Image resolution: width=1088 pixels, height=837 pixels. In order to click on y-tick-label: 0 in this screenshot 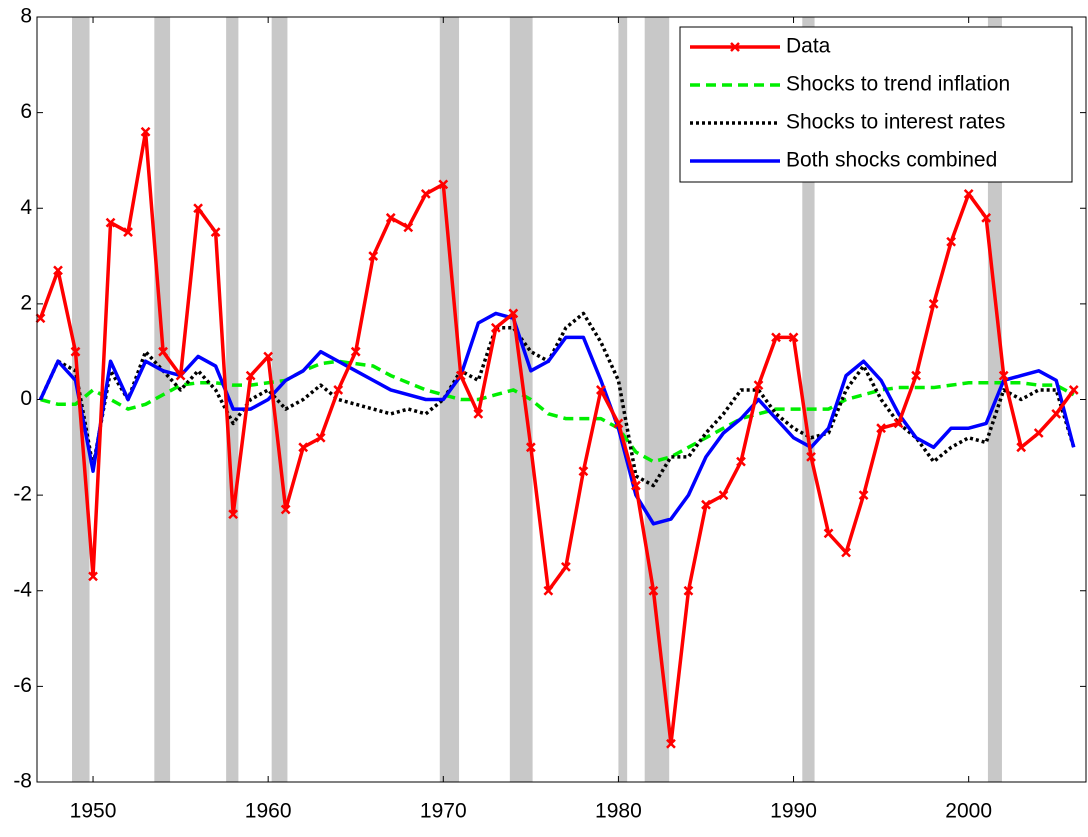, I will do `click(26, 398)`.